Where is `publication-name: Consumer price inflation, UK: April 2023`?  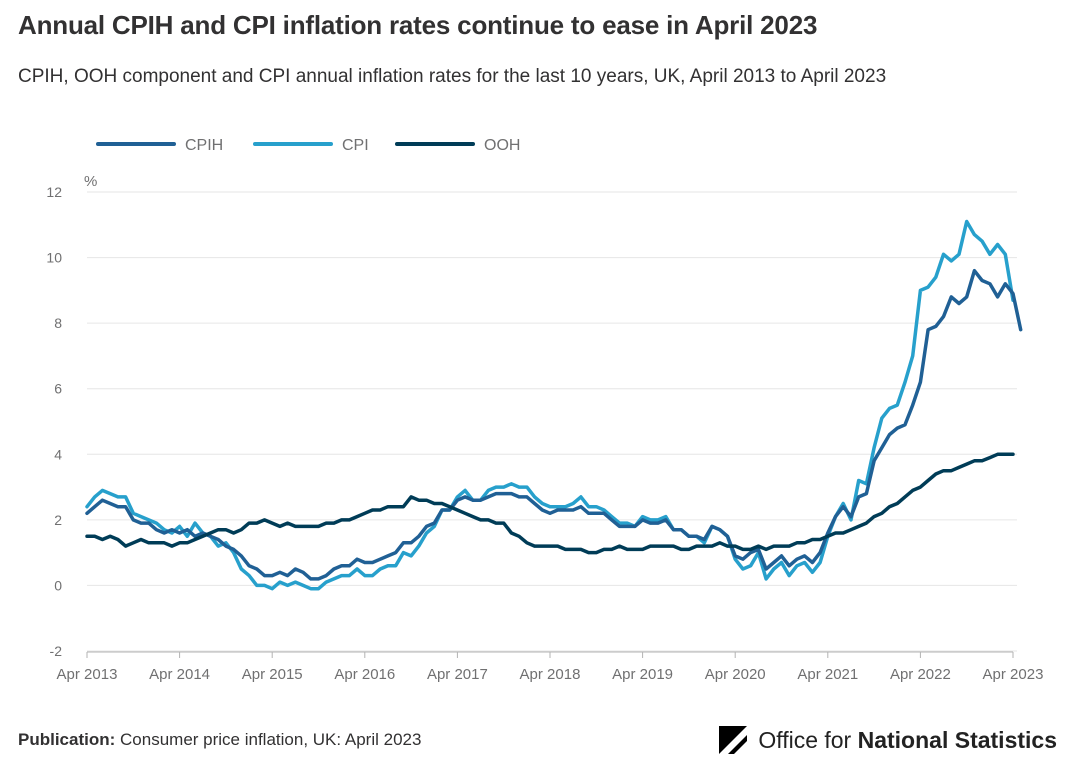 publication-name: Consumer price inflation, UK: April 2023 is located at coordinates (271, 739).